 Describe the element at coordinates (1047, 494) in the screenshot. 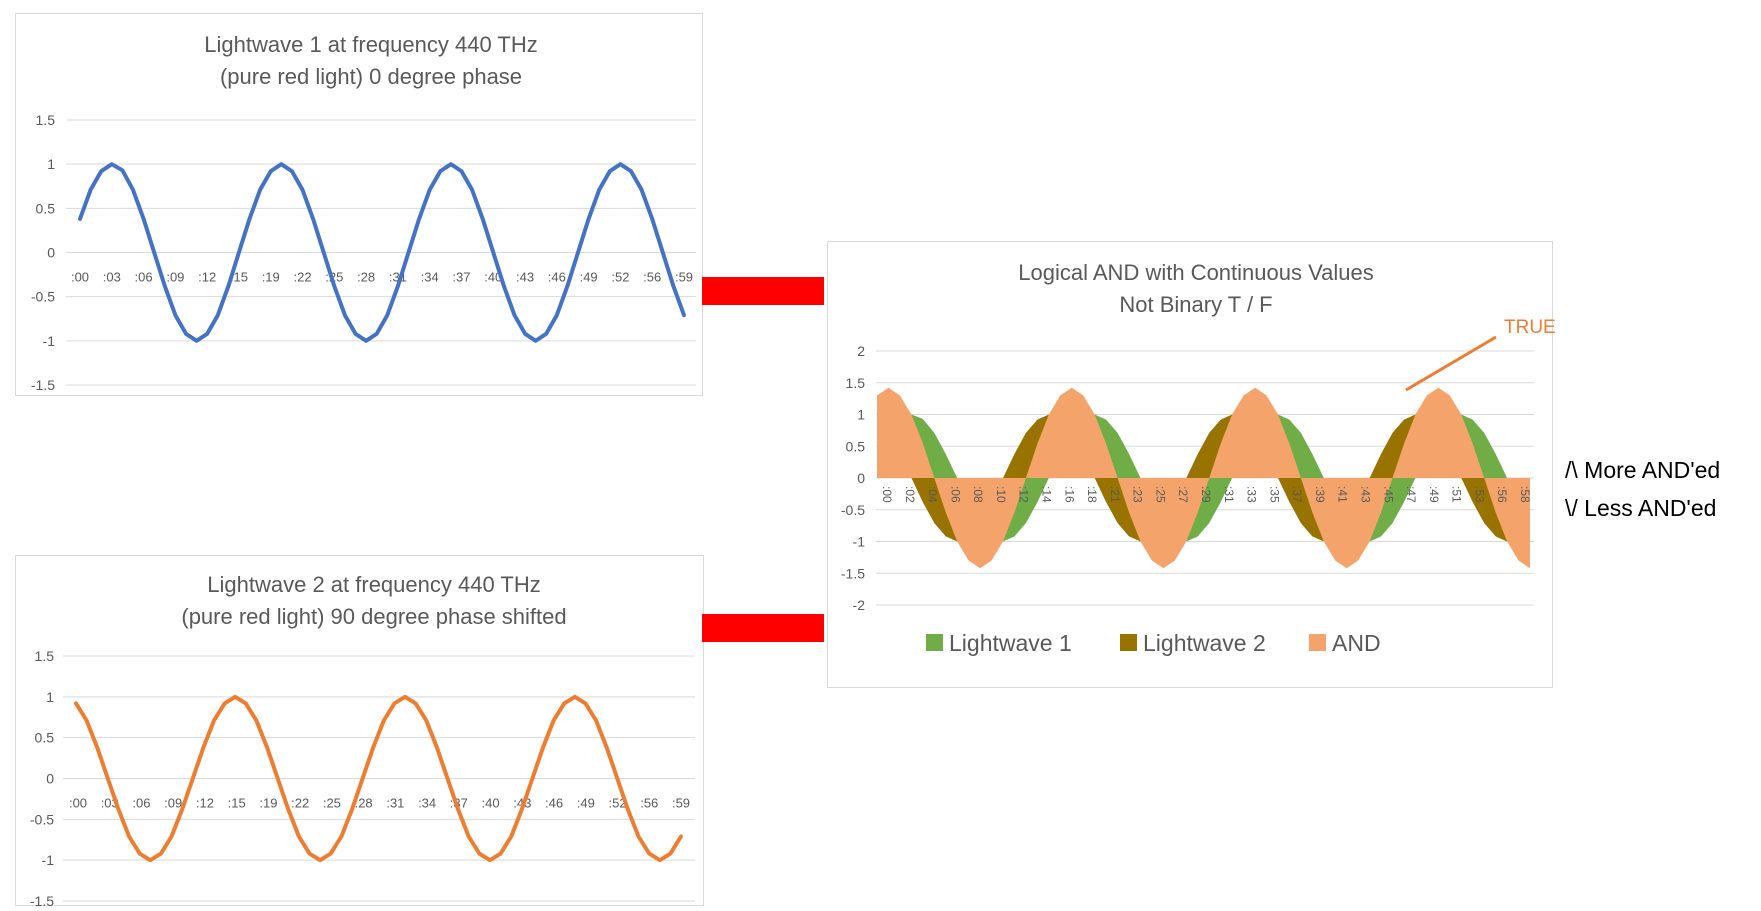

I see `and-x-tick-label: :14` at that location.